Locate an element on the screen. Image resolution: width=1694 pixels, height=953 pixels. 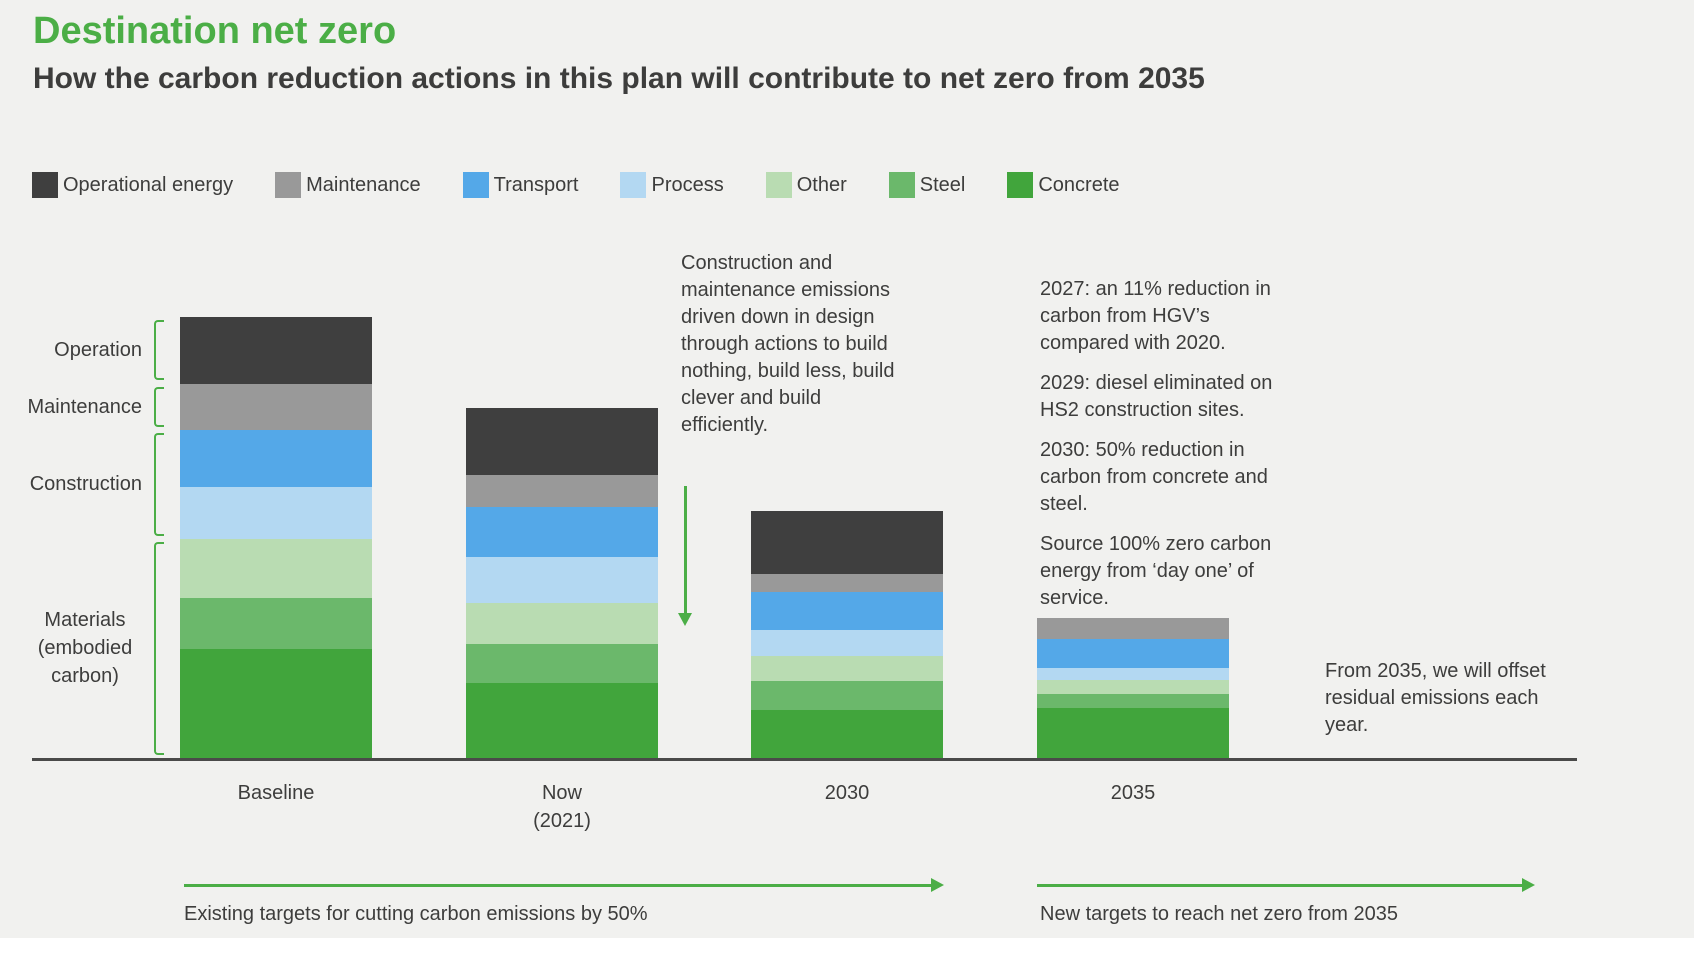
page-title: Destination net zero is located at coordinates (215, 31).